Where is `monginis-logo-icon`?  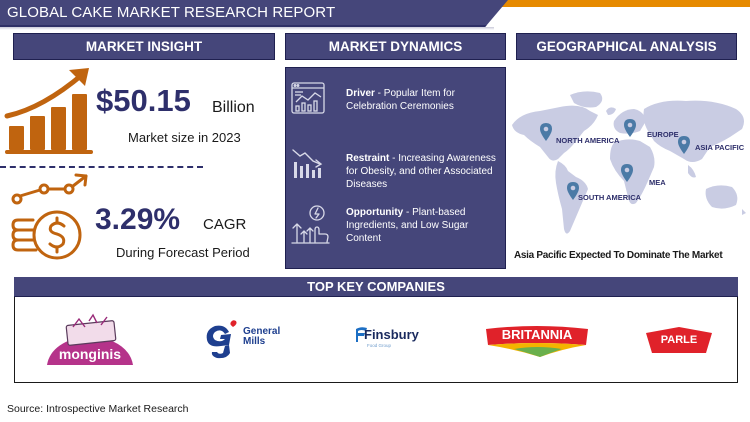 monginis-logo-icon is located at coordinates (90, 339).